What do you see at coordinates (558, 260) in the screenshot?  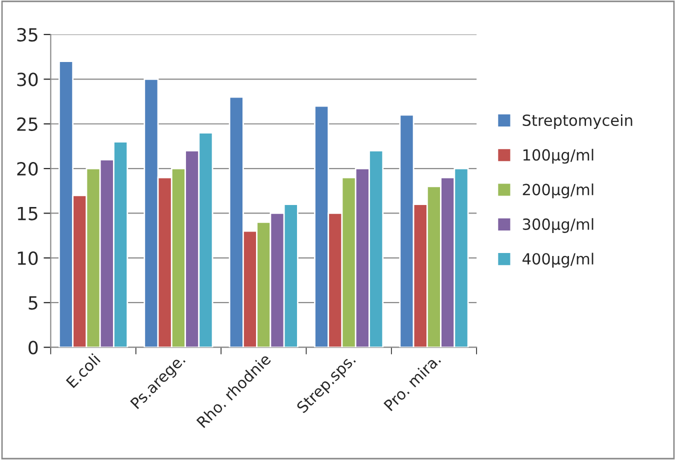 I see `legend-label: 400µg/ml` at bounding box center [558, 260].